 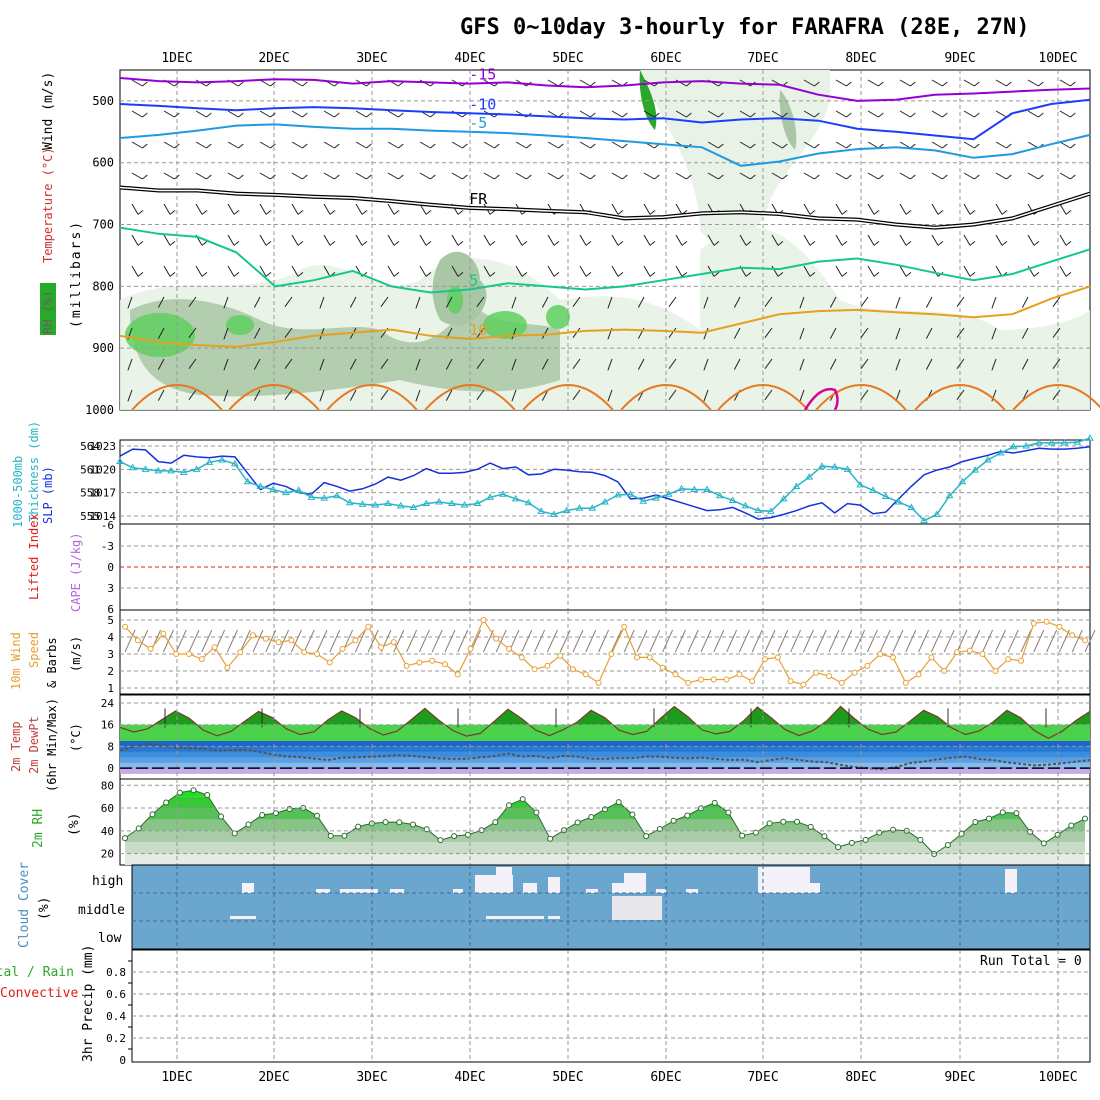 What do you see at coordinates (959, 1077) in the screenshot?
I see `bottom-date-label: 9DEC` at bounding box center [959, 1077].